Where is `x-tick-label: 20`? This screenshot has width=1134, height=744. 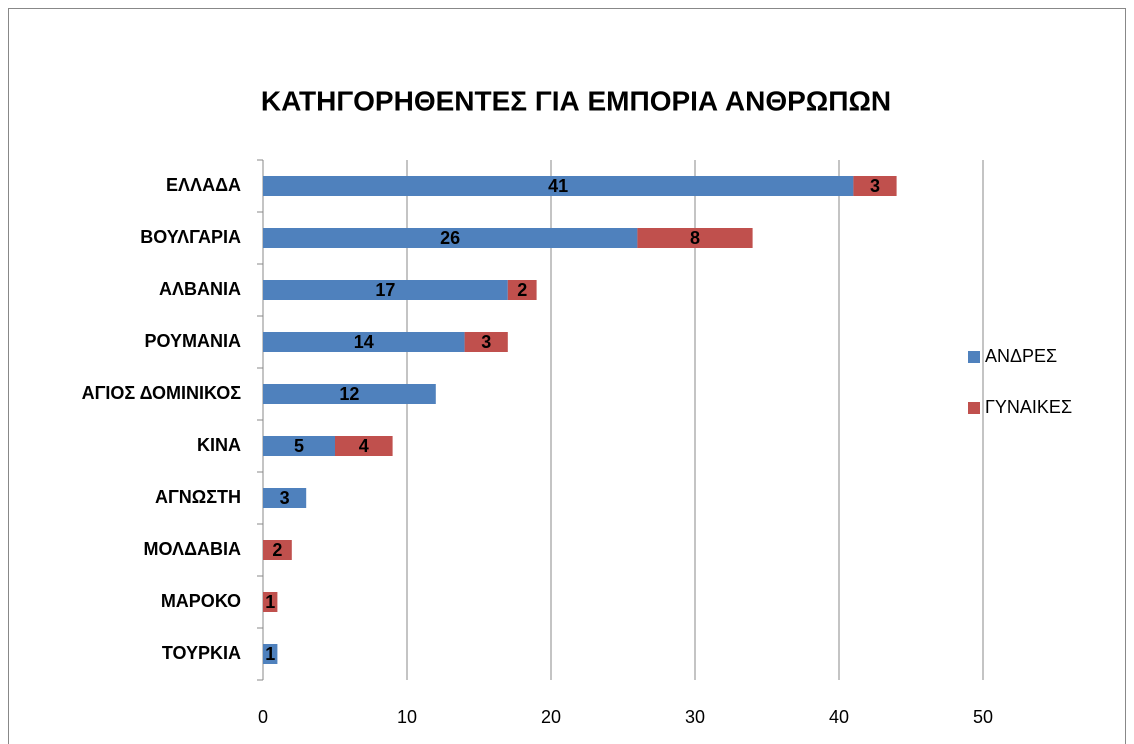
x-tick-label: 20 is located at coordinates (551, 717).